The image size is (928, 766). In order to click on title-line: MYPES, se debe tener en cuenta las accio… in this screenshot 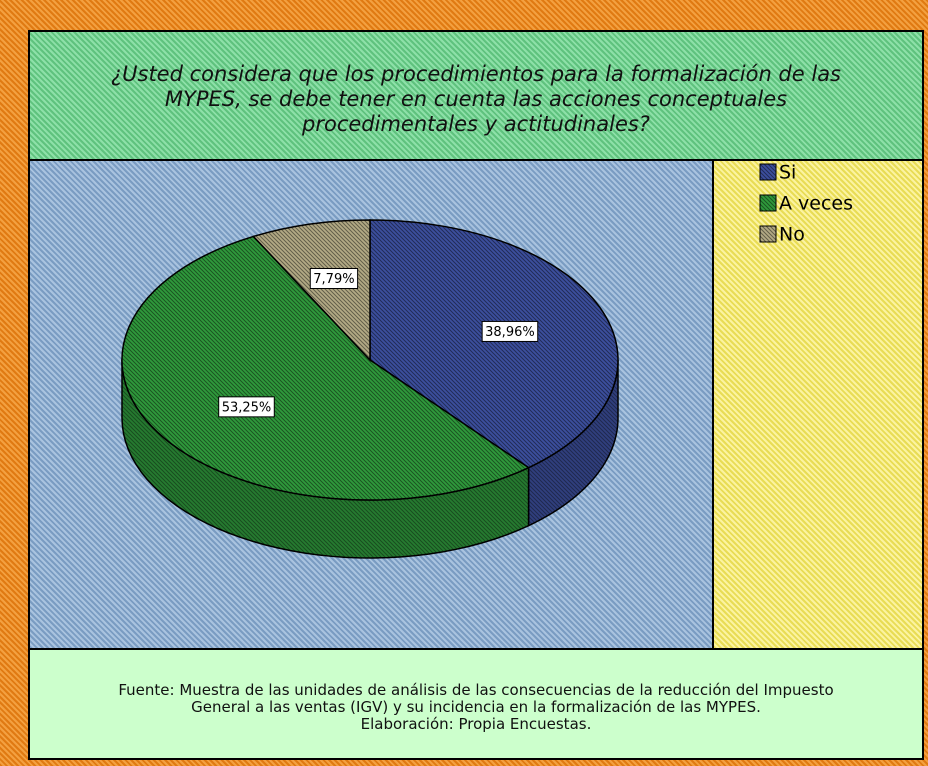, I will do `click(476, 99)`.